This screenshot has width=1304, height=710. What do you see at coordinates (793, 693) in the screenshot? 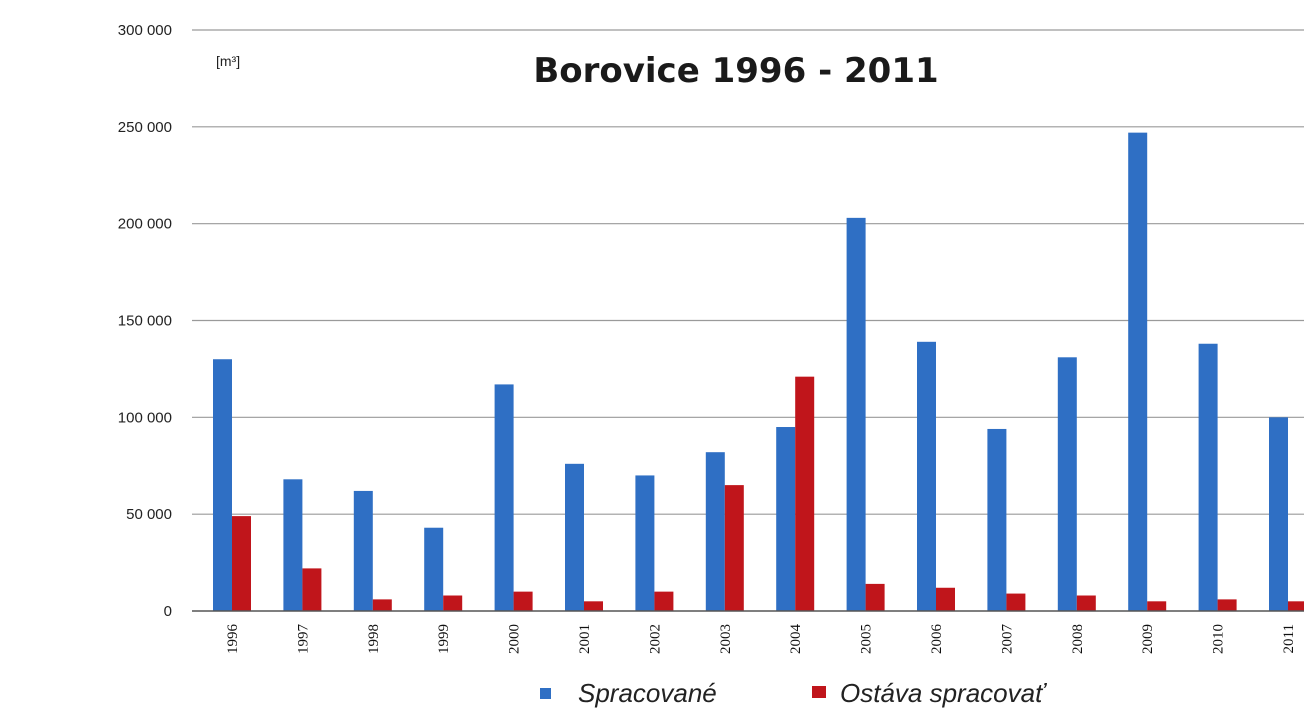
I see `legend: Spracované Ostáva spracovať` at bounding box center [793, 693].